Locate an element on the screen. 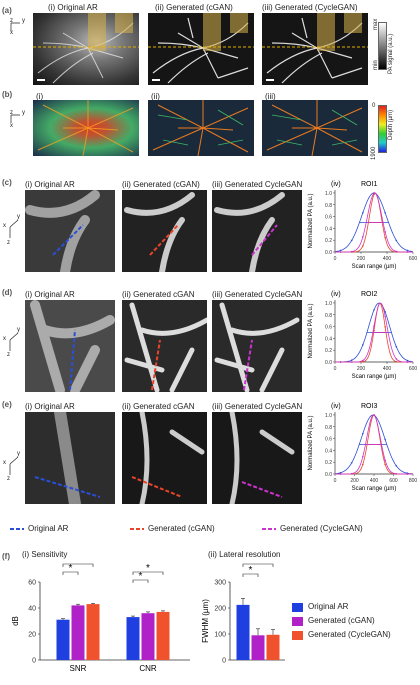  image-c-original is located at coordinates (70, 231).